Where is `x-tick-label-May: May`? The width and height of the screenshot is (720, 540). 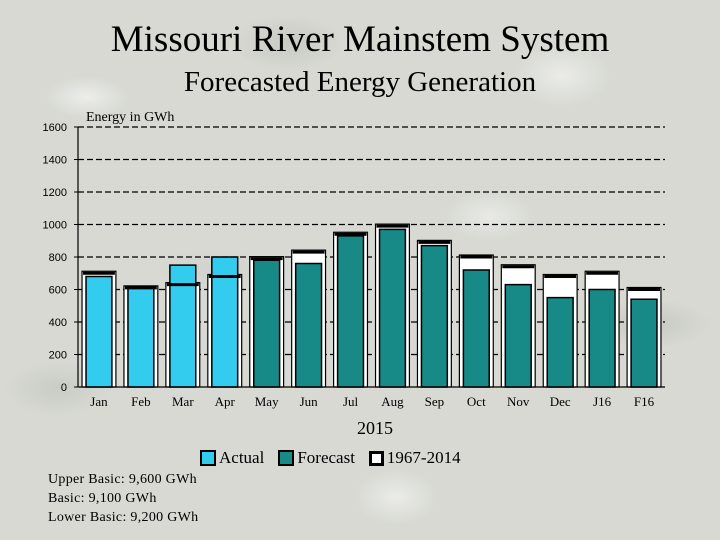
x-tick-label-May: May is located at coordinates (267, 401).